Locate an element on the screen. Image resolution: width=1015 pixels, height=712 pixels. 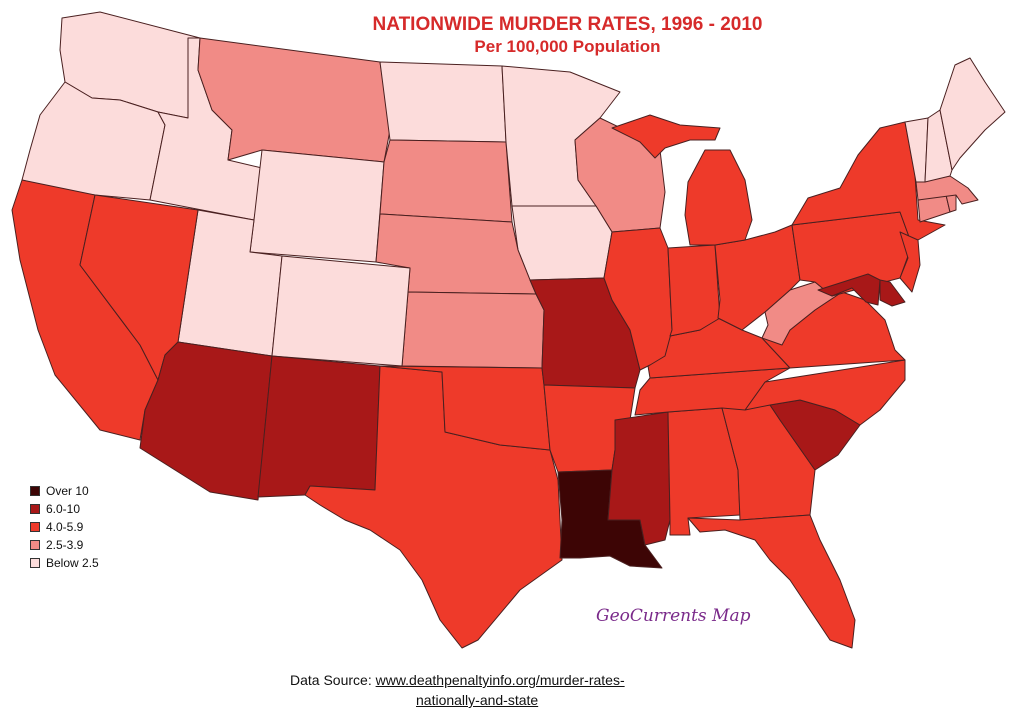
state-maine is located at coordinates (972, 114).